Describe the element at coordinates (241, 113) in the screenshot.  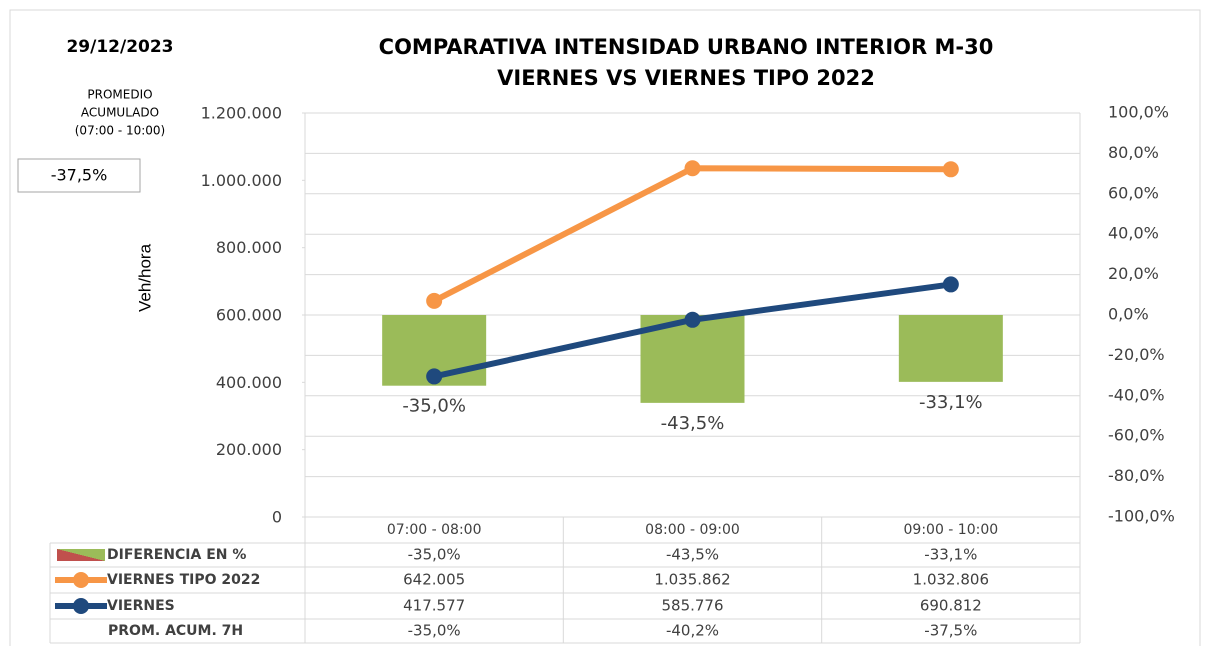
I see `y-tick-label: 1.200.000` at that location.